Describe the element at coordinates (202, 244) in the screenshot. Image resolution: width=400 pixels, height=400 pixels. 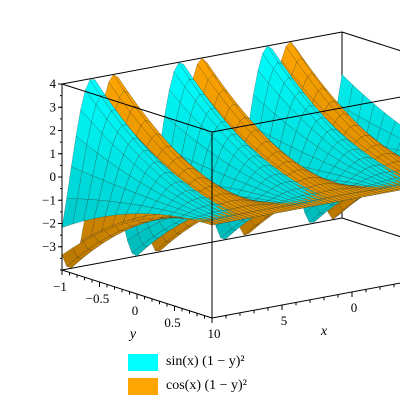
I see `box-edge-bottom-rear` at that location.